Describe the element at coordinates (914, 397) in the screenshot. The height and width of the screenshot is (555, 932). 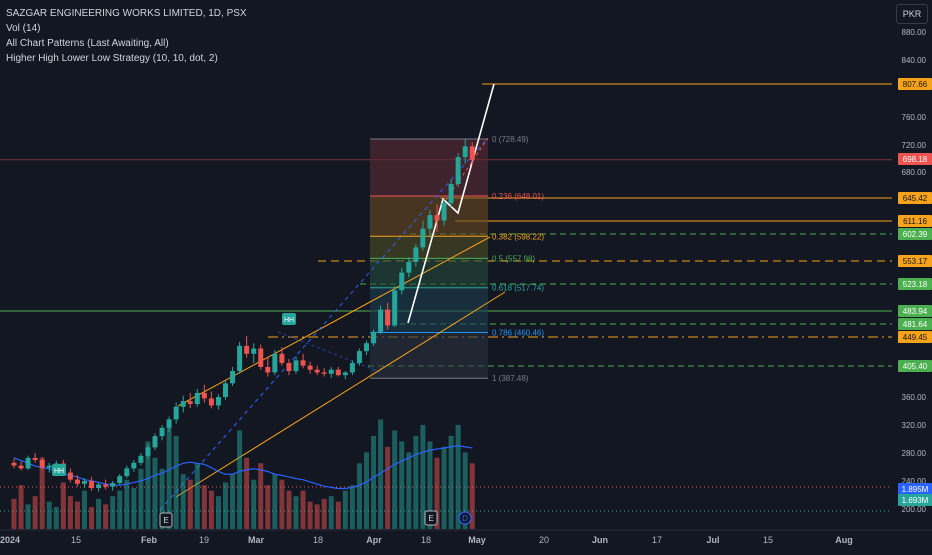
I see `price-tick-label: 360.00` at that location.